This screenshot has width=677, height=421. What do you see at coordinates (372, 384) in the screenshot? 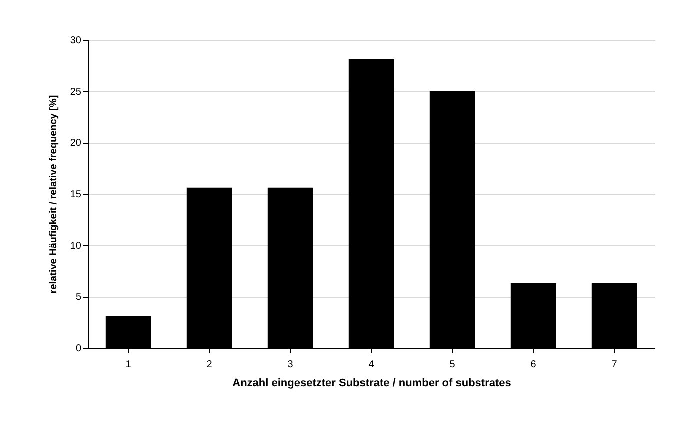
I see `x-axis-title: Anzahl eingesetzter Substrate / number of substrates` at bounding box center [372, 384].